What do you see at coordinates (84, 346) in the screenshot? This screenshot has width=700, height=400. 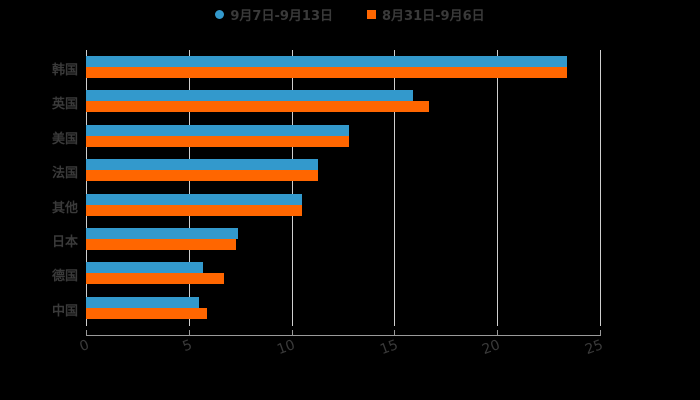 I see `x-tick-label: 0` at bounding box center [84, 346].